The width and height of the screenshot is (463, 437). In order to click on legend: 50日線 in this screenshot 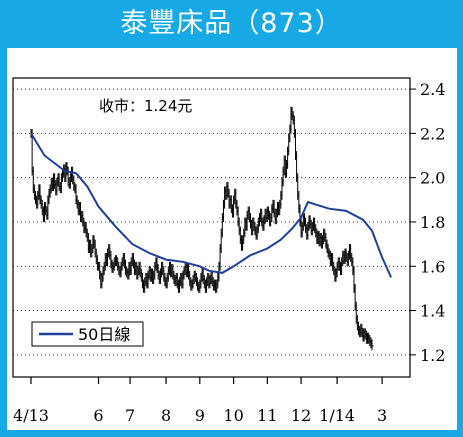, I will do `click(87, 334)`.